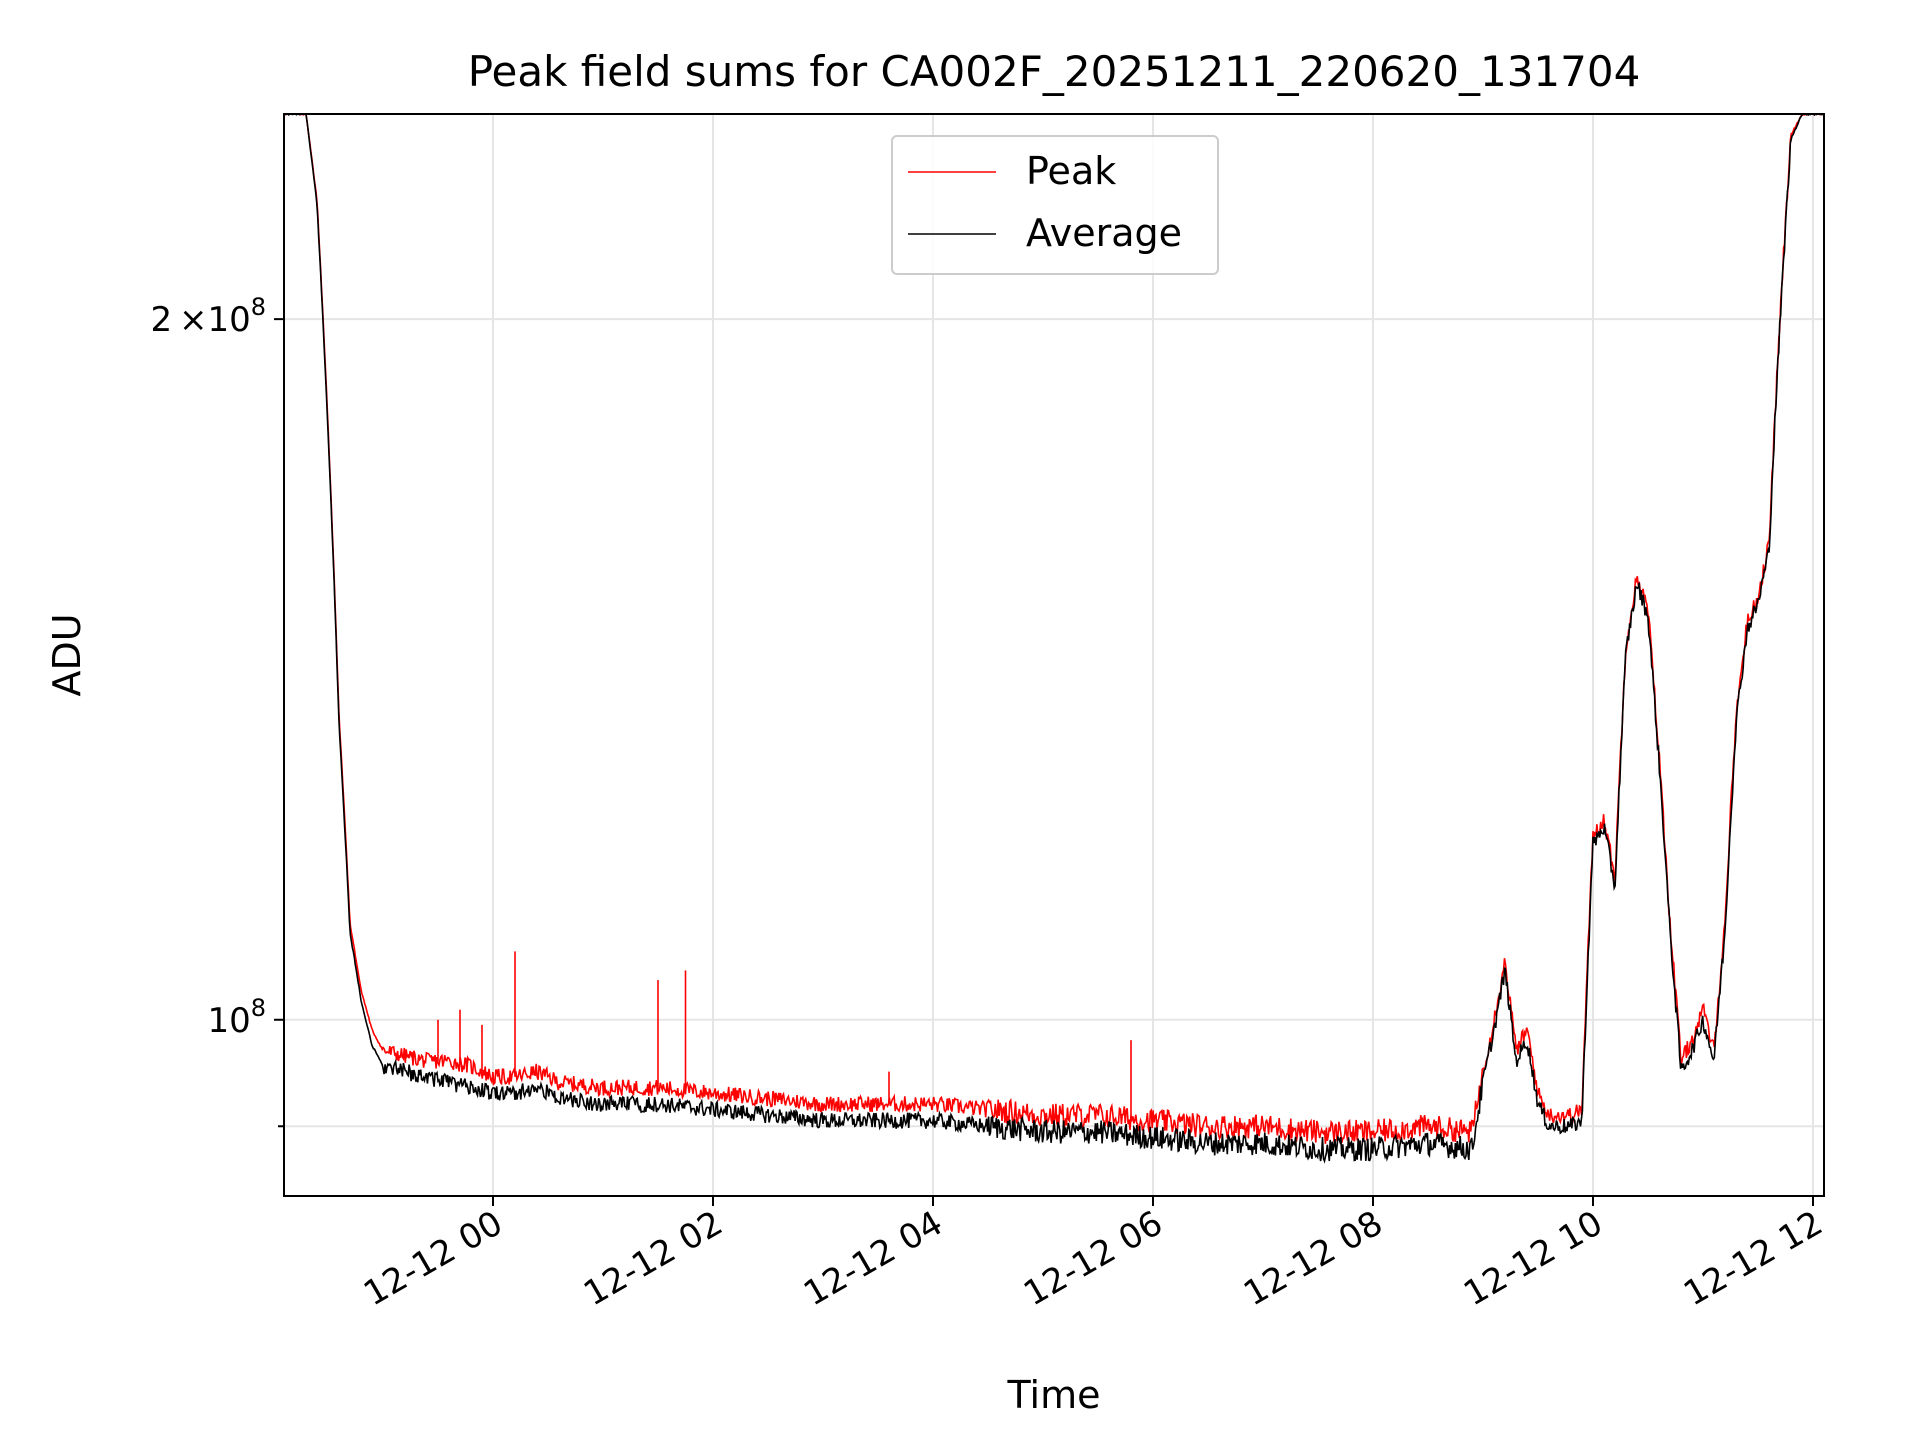 The width and height of the screenshot is (1920, 1440). Describe the element at coordinates (1313, 1258) in the screenshot. I see `x-tick-label: 12-12 08` at that location.